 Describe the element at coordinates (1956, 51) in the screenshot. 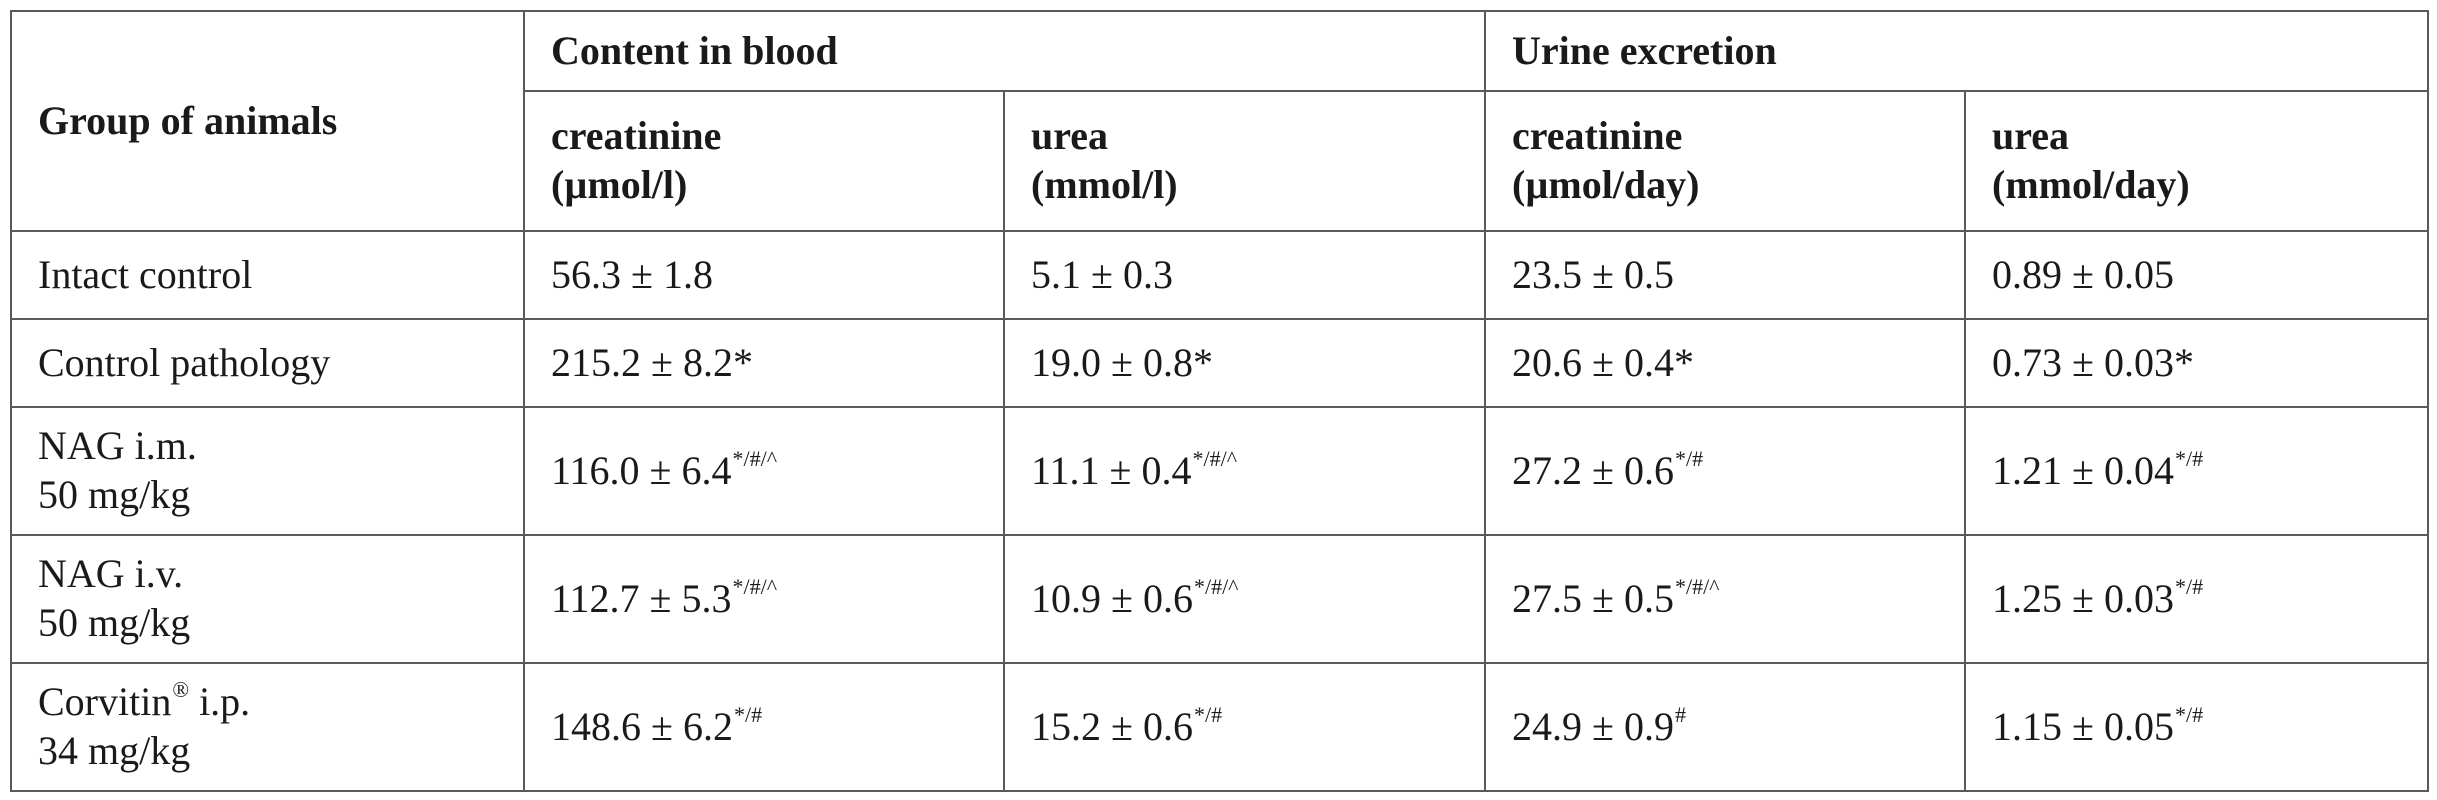

I see `header-urine-excretion: Urine excretion` at that location.